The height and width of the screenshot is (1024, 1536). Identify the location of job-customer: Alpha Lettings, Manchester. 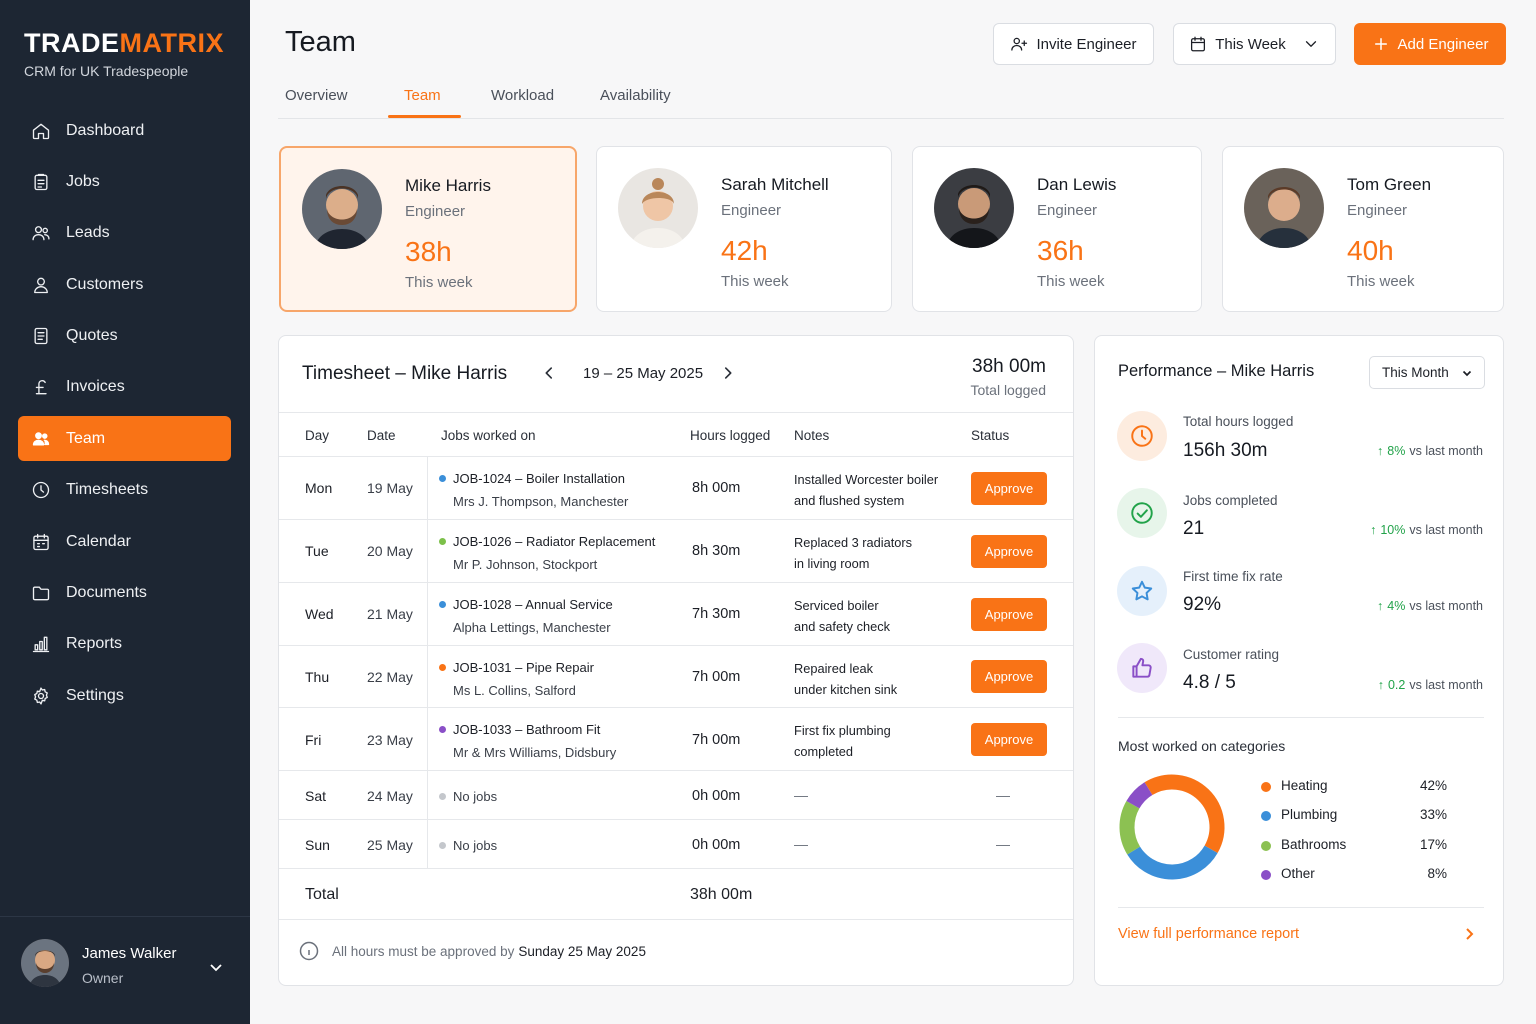
(532, 627).